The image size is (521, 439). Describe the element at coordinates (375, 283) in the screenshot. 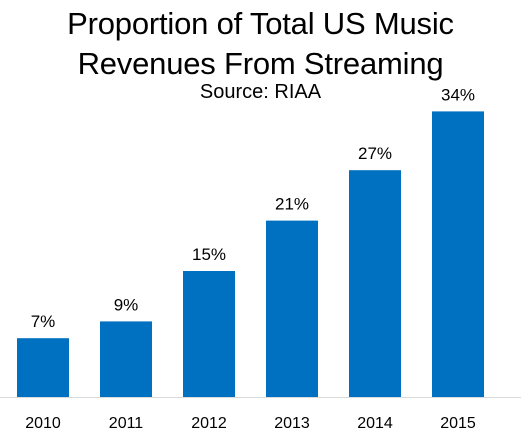

I see `bar-2014` at that location.